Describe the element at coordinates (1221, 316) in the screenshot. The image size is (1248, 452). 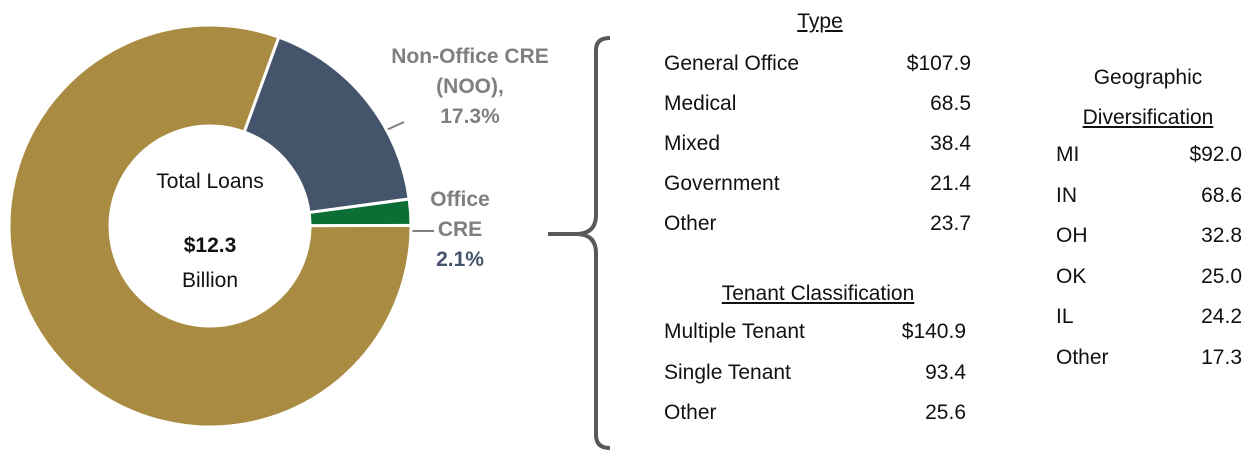
I see `row-value: 24.2` at that location.